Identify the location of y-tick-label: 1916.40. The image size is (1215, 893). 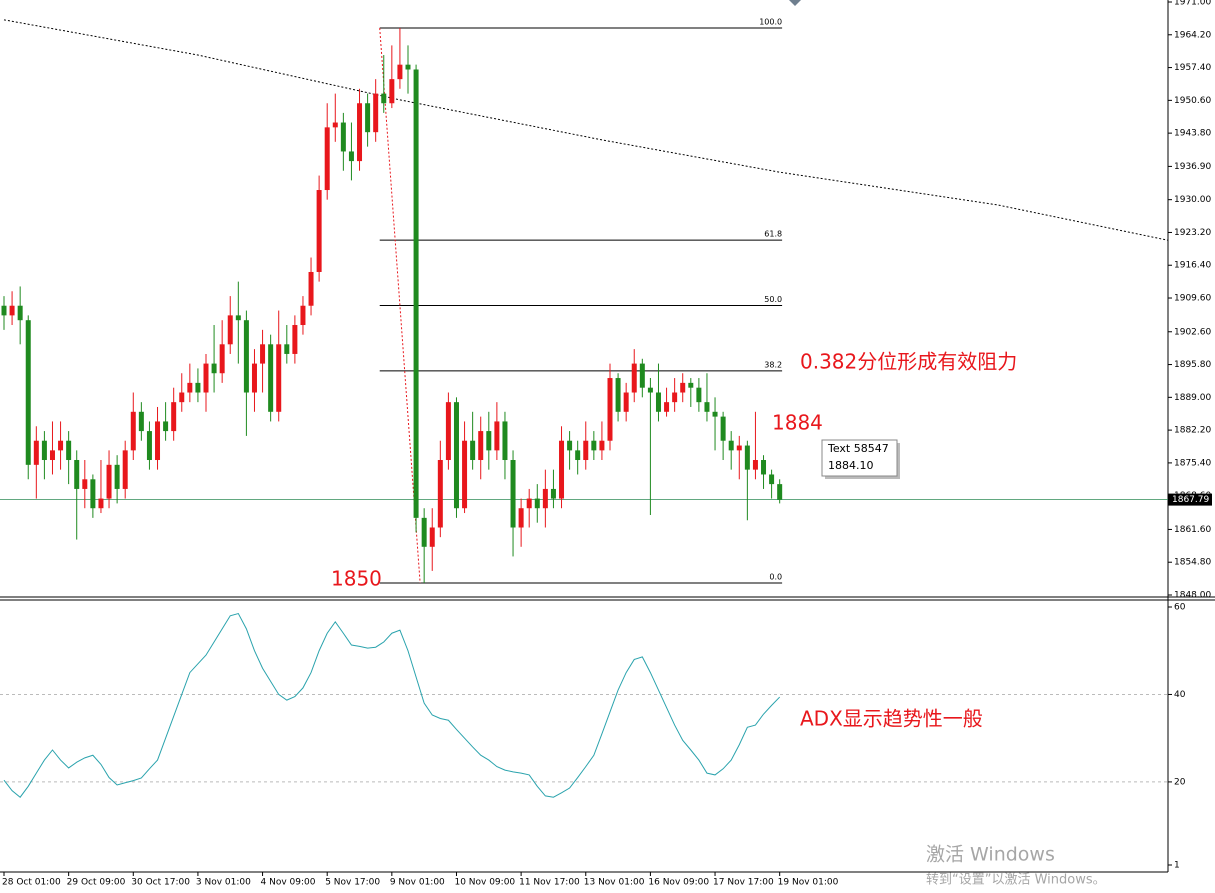
(1192, 266).